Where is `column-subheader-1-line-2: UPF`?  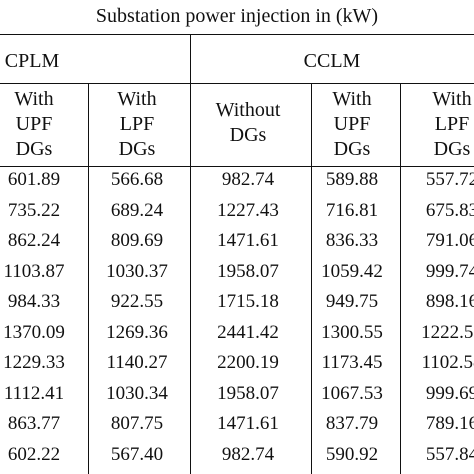 column-subheader-1-line-2: UPF is located at coordinates (34, 124).